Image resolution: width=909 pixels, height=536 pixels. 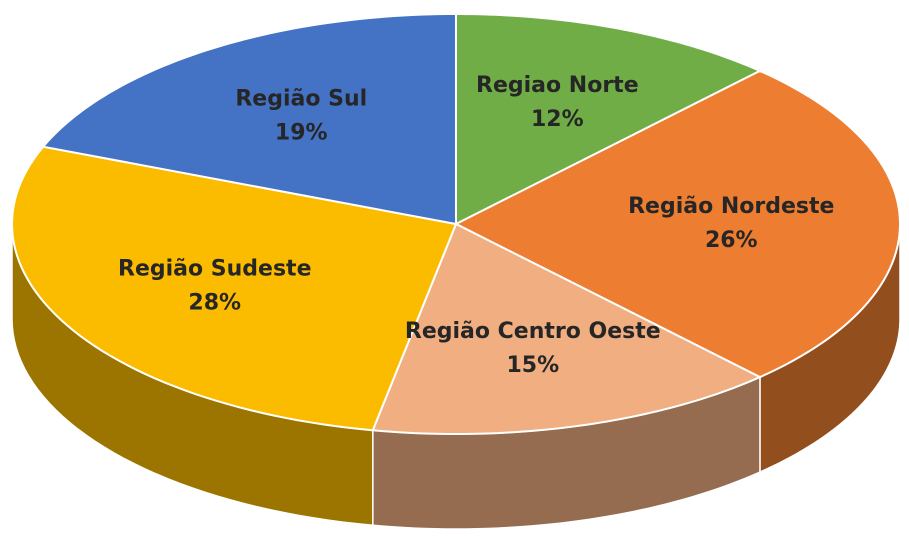 What do you see at coordinates (557, 119) in the screenshot?
I see `slice-value-label: 12%` at bounding box center [557, 119].